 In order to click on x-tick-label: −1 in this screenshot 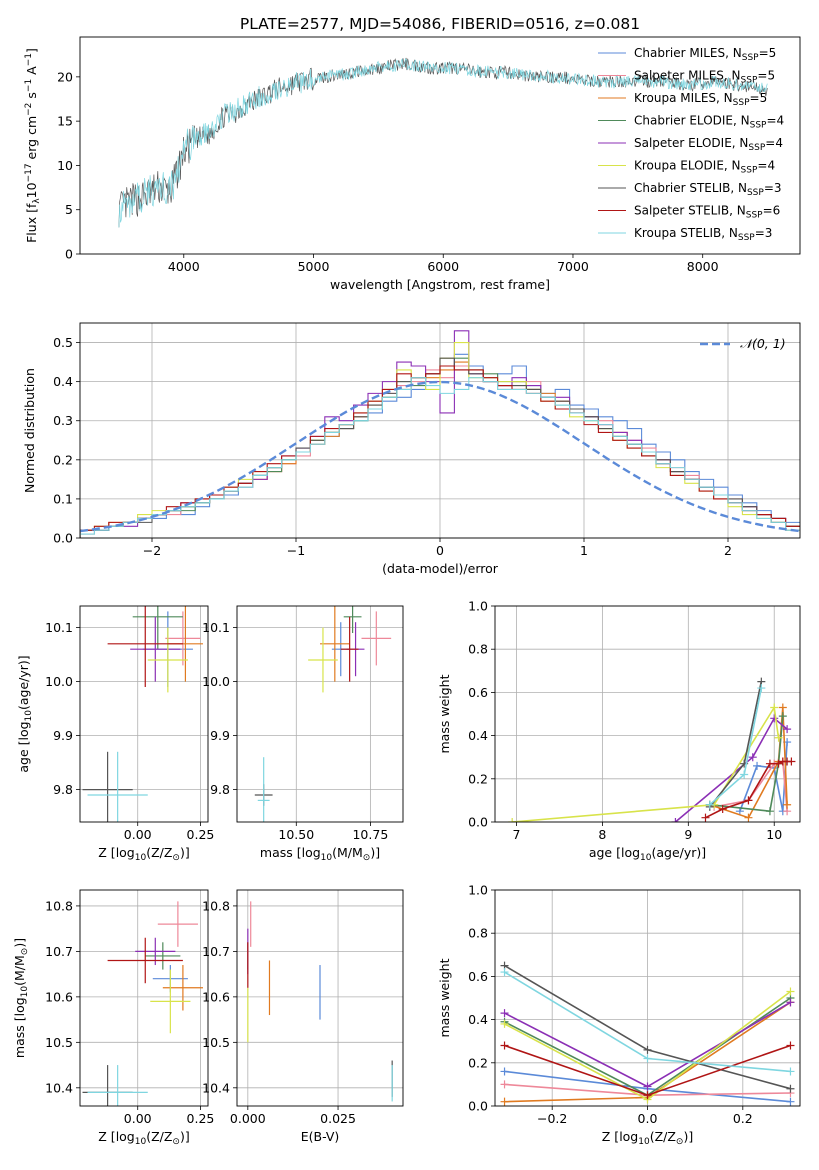, I will do `click(296, 550)`.